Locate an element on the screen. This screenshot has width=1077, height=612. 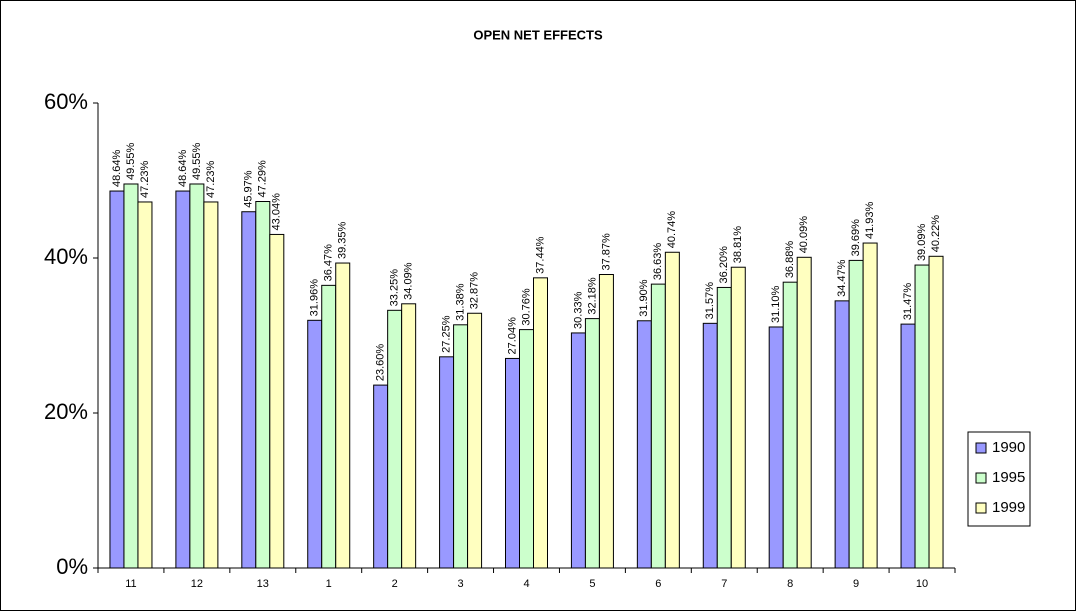
data-label: 27.25% is located at coordinates (446, 334).